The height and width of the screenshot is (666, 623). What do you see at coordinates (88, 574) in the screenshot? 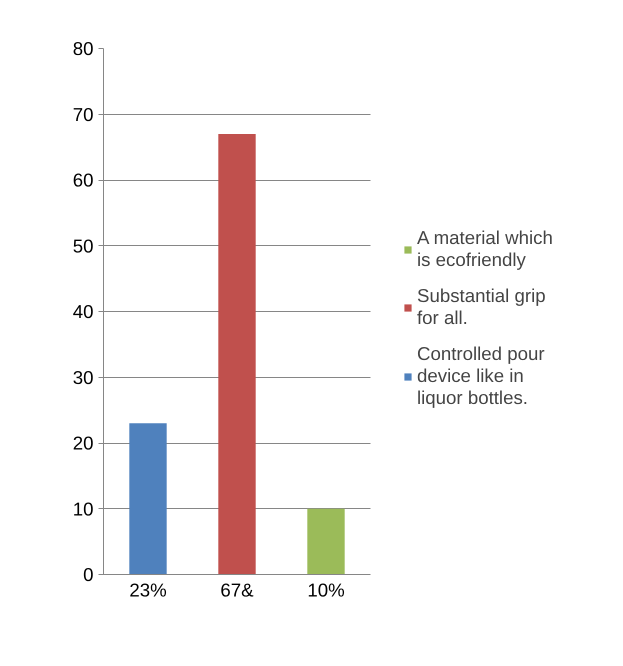
I see `y-tick-label: 0` at bounding box center [88, 574].